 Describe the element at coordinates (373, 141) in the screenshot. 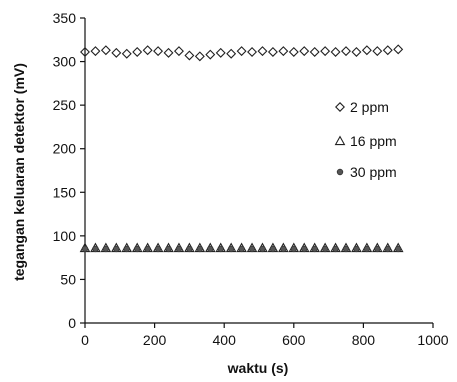

I see `legend-label: 16 ppm` at that location.